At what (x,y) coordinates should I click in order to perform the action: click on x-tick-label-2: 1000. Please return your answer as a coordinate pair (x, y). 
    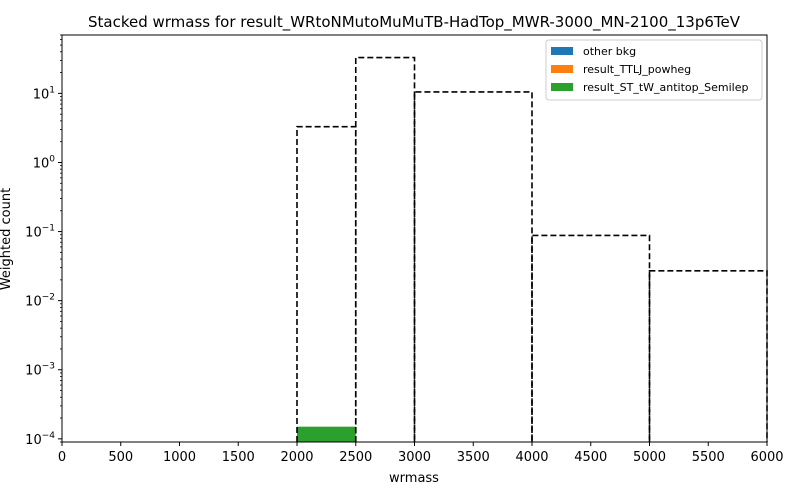
    Looking at the image, I should click on (179, 457).